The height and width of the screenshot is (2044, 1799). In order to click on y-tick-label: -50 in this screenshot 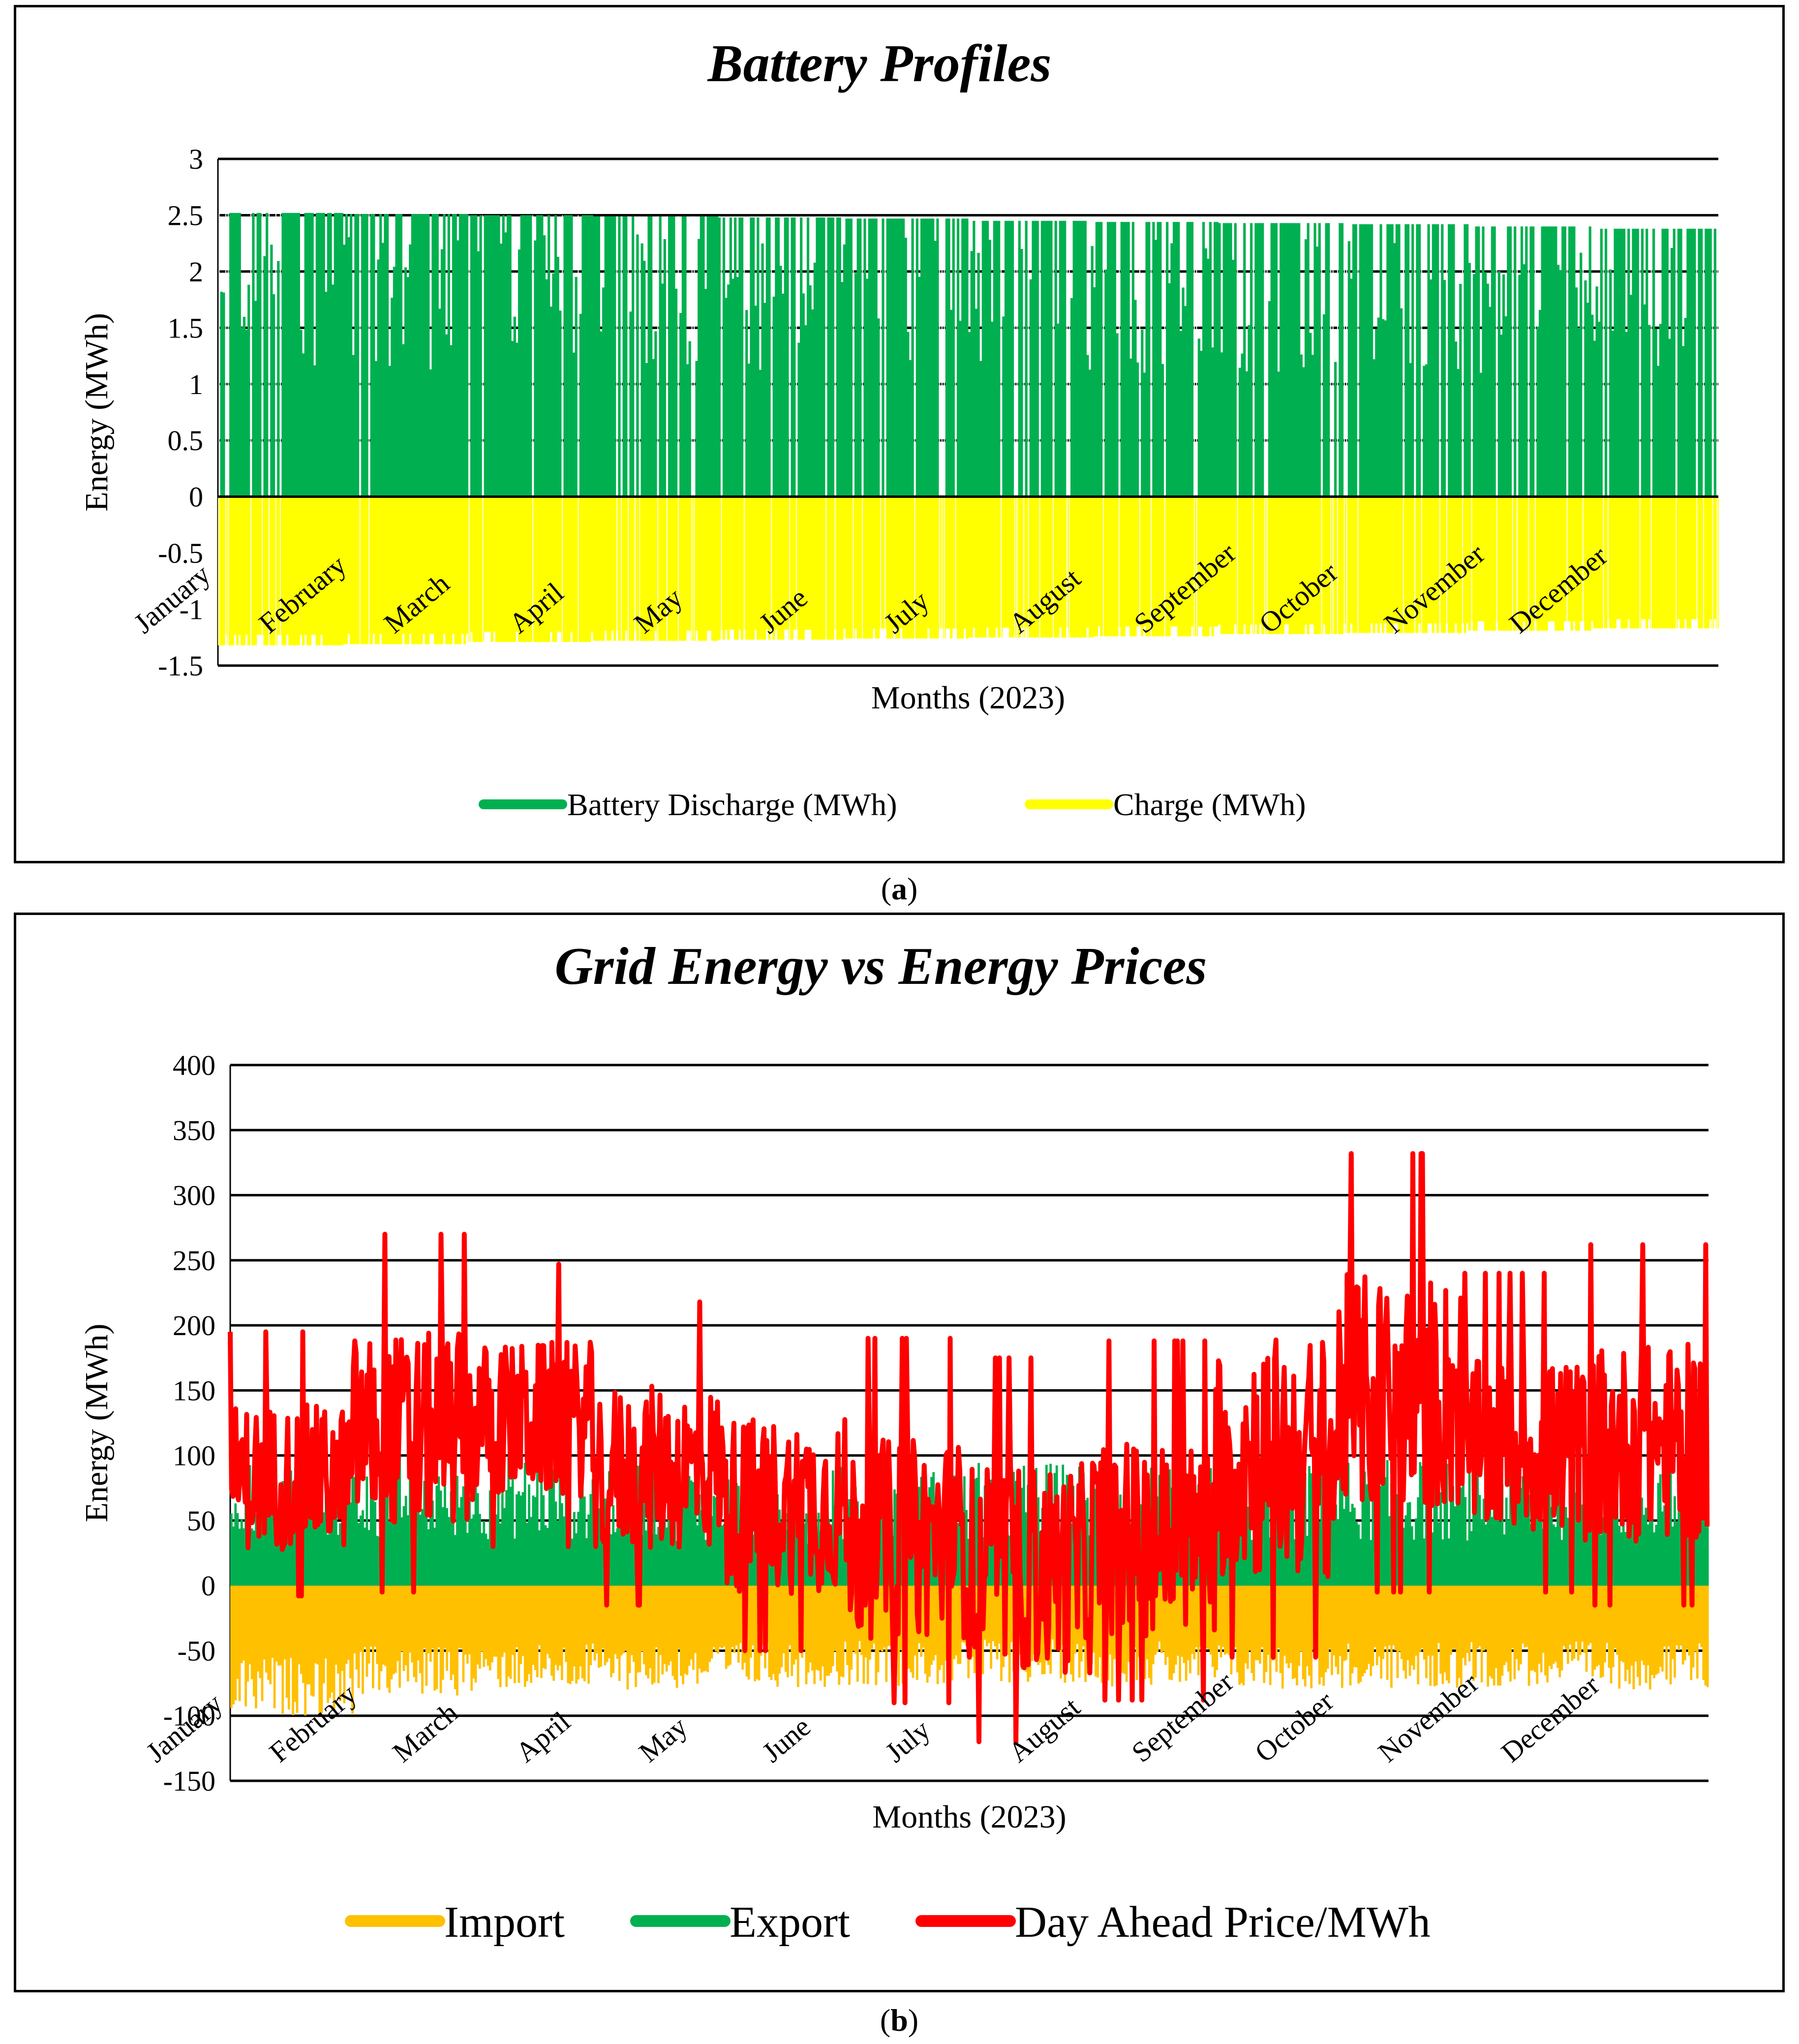, I will do `click(196, 1651)`.